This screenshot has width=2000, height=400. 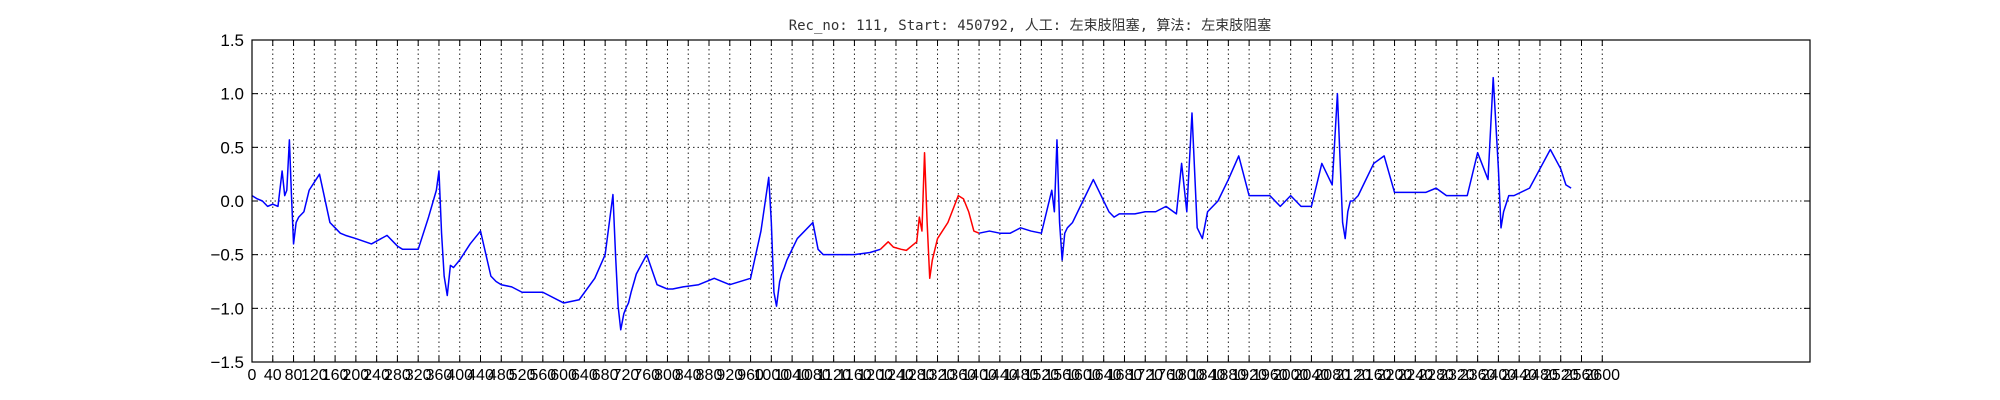 I want to click on x-tick-label: 600, so click(x=563, y=375).